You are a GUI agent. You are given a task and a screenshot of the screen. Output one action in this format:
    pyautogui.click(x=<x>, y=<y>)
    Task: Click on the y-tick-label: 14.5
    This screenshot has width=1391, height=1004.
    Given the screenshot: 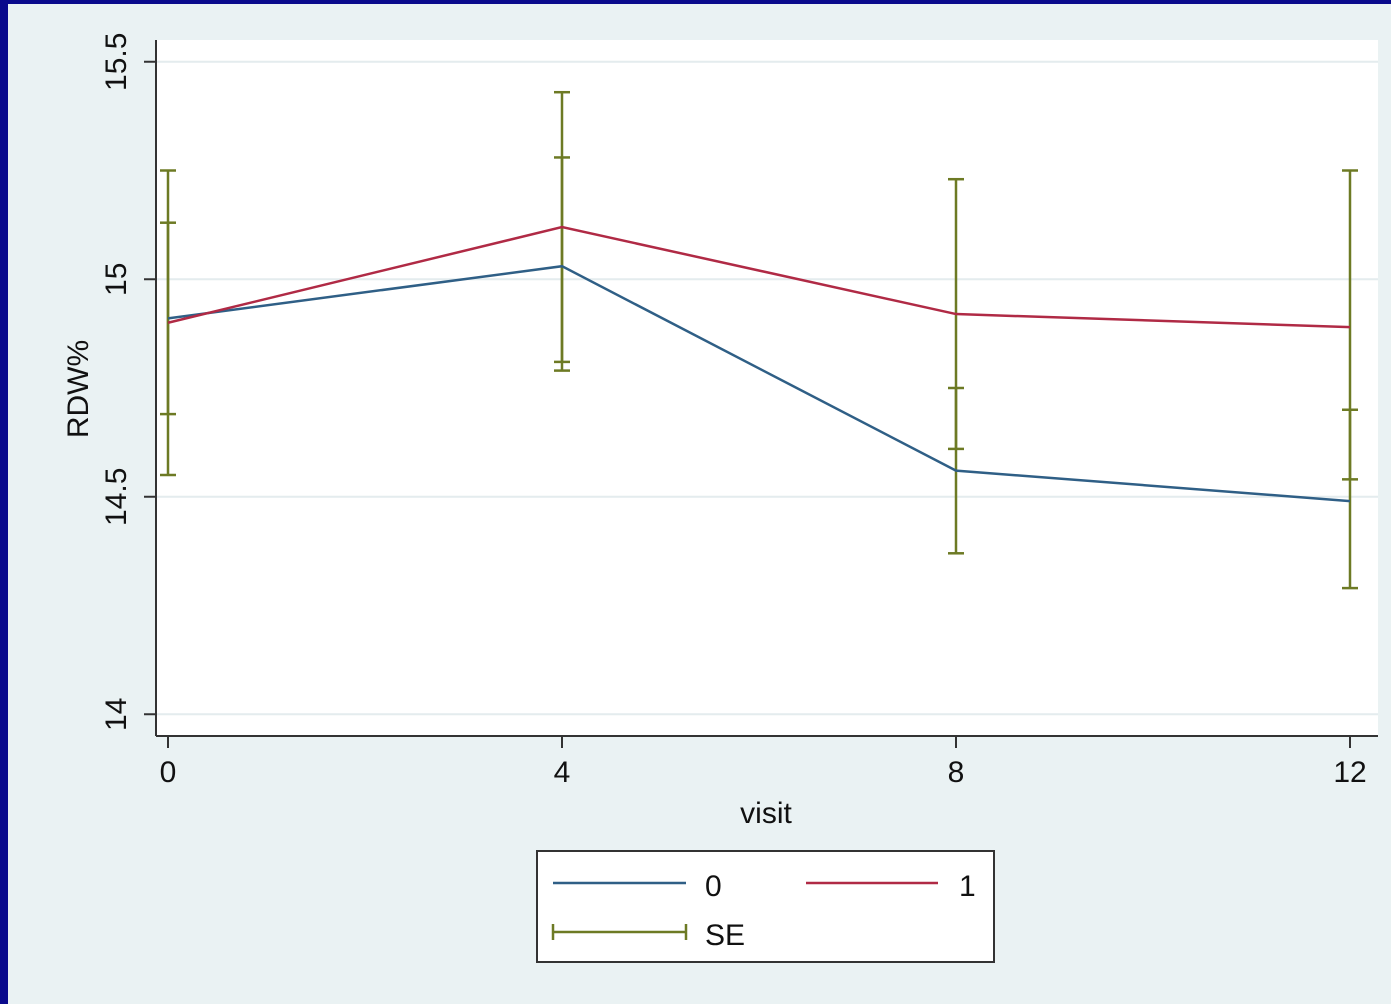 What is the action you would take?
    pyautogui.click(x=116, y=497)
    